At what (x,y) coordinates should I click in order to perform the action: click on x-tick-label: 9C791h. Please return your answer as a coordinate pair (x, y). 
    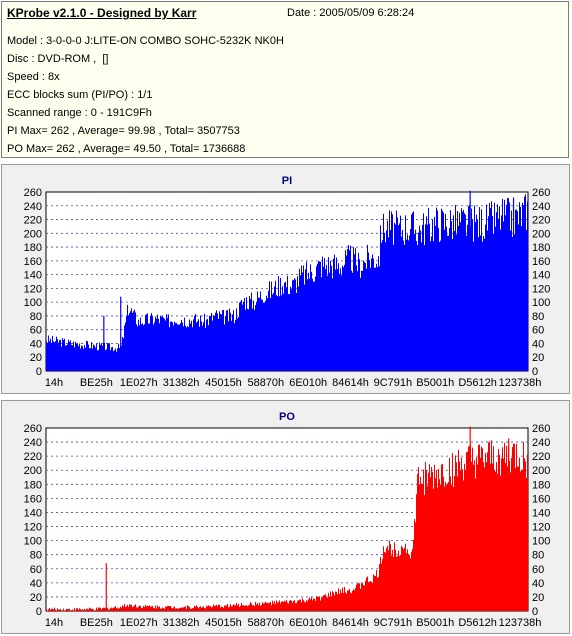
    Looking at the image, I should click on (393, 623).